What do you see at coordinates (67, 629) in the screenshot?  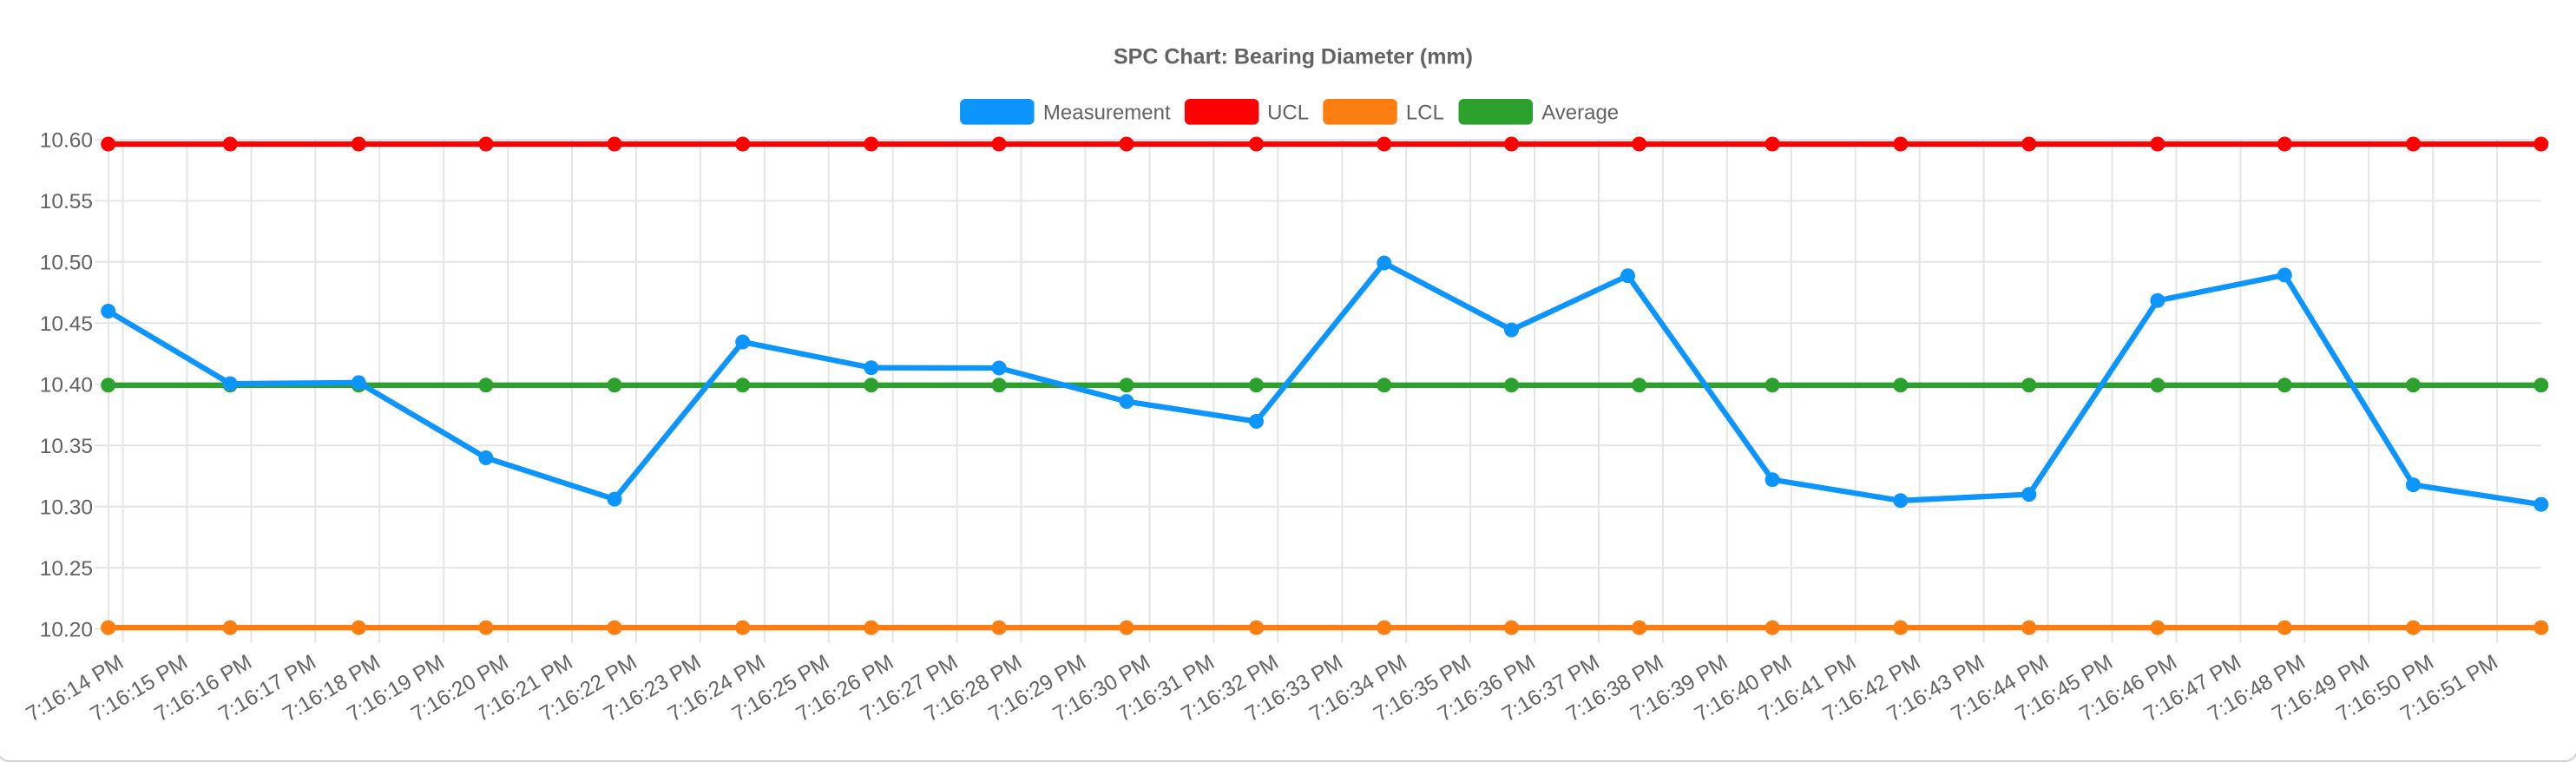 I see `svg-text: 10.20` at bounding box center [67, 629].